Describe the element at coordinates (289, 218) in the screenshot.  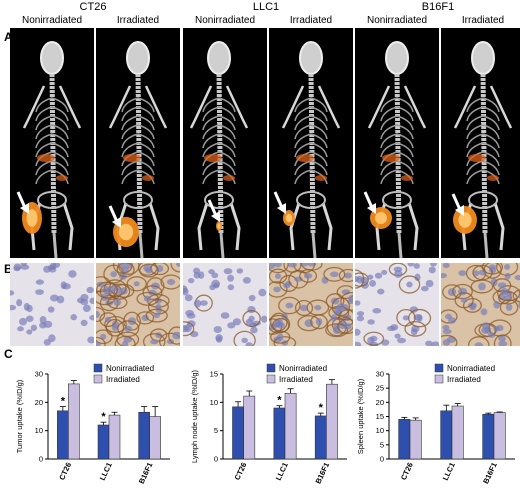
I see `tumor-hotspot-core` at that location.